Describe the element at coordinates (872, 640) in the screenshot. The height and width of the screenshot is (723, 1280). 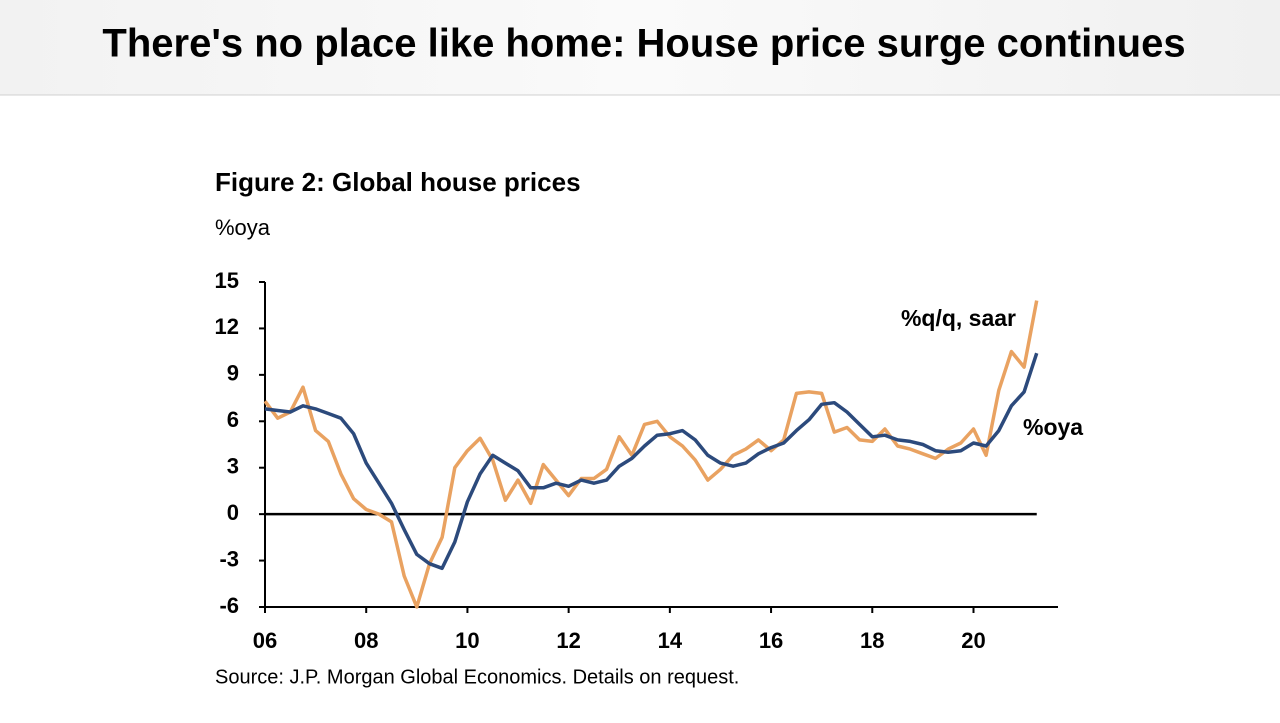
I see `x-tick-label: 18` at that location.